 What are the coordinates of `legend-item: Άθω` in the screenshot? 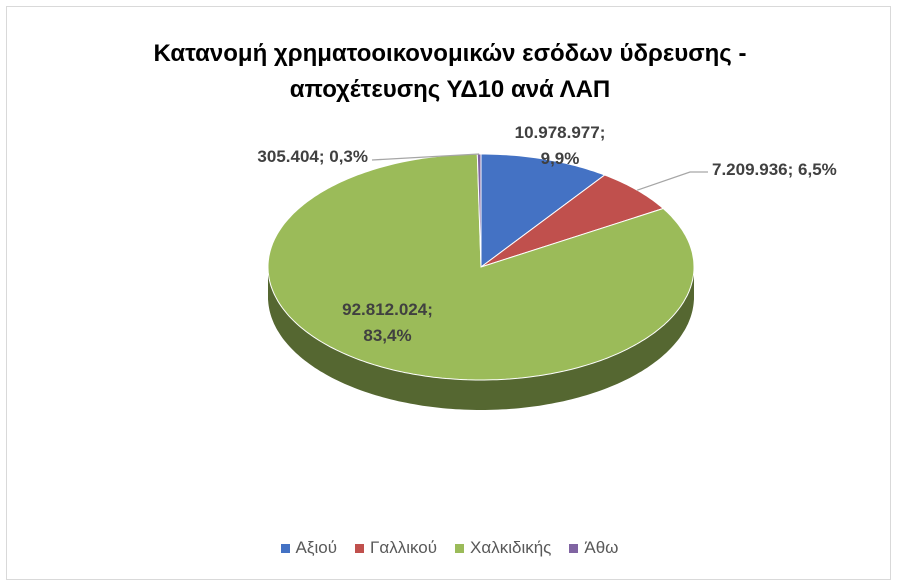 It's located at (593, 548).